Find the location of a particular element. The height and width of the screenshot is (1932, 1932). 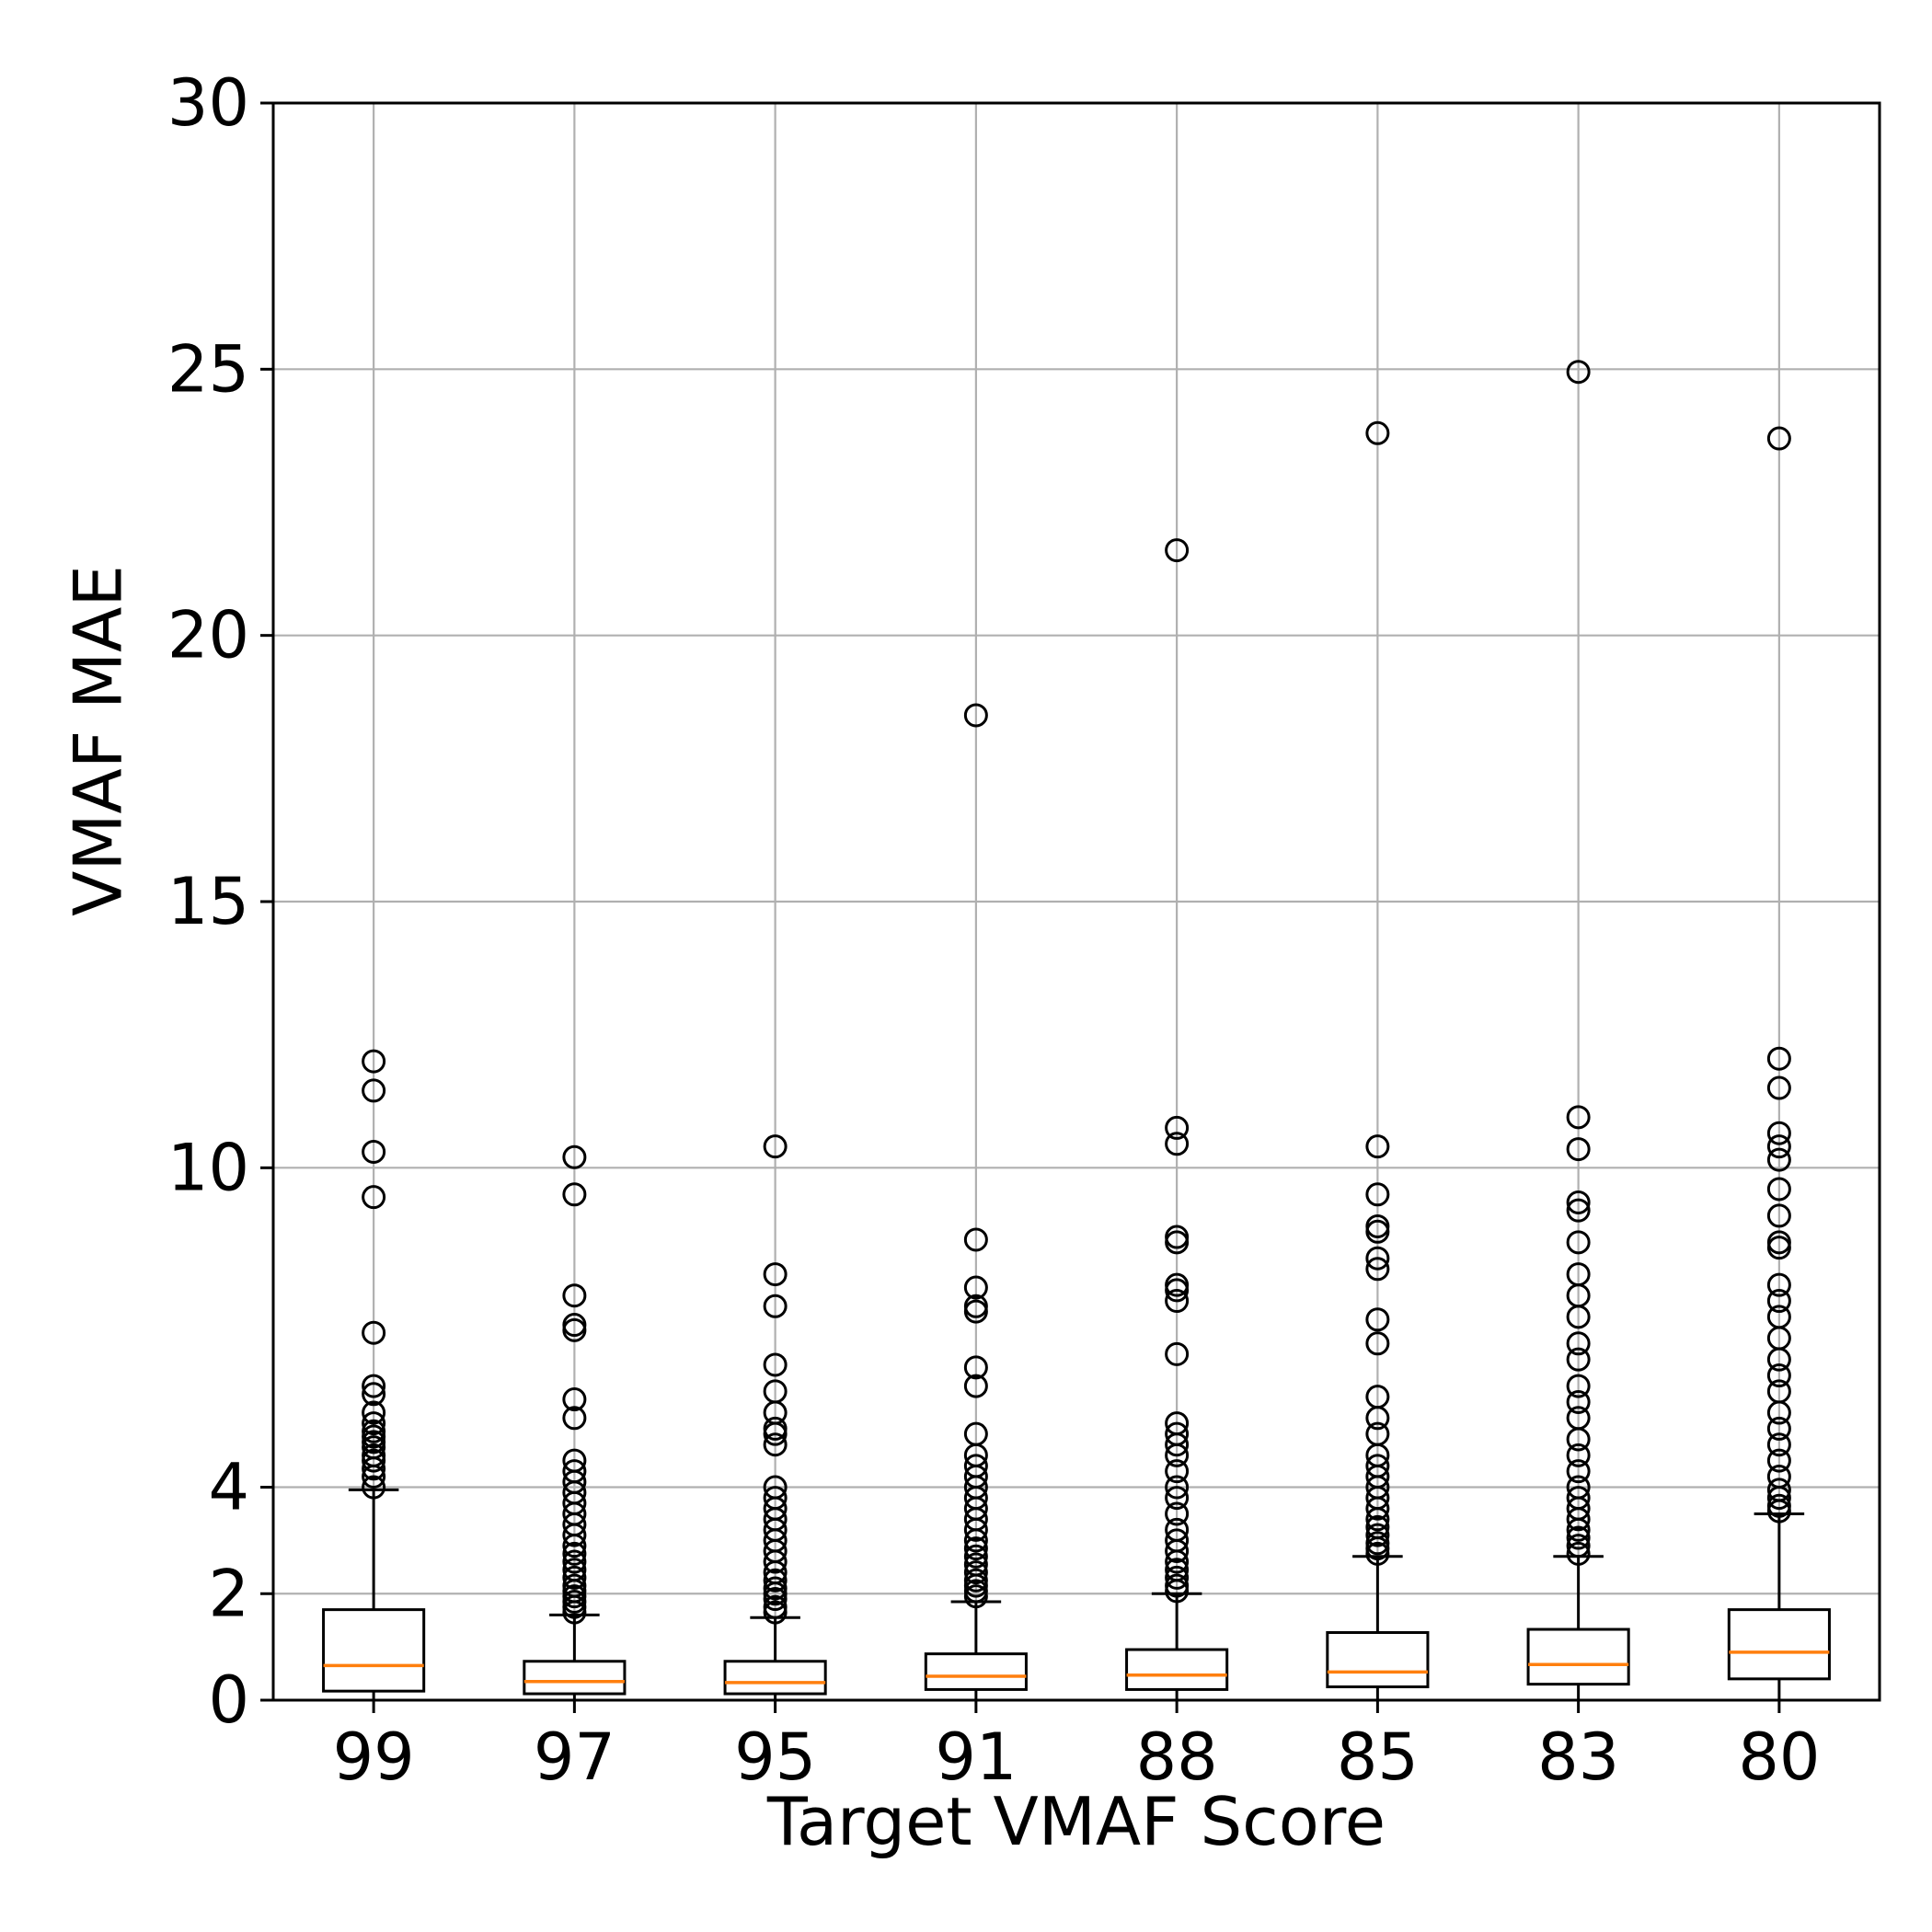

y-tick-label: 30 is located at coordinates (208, 103).